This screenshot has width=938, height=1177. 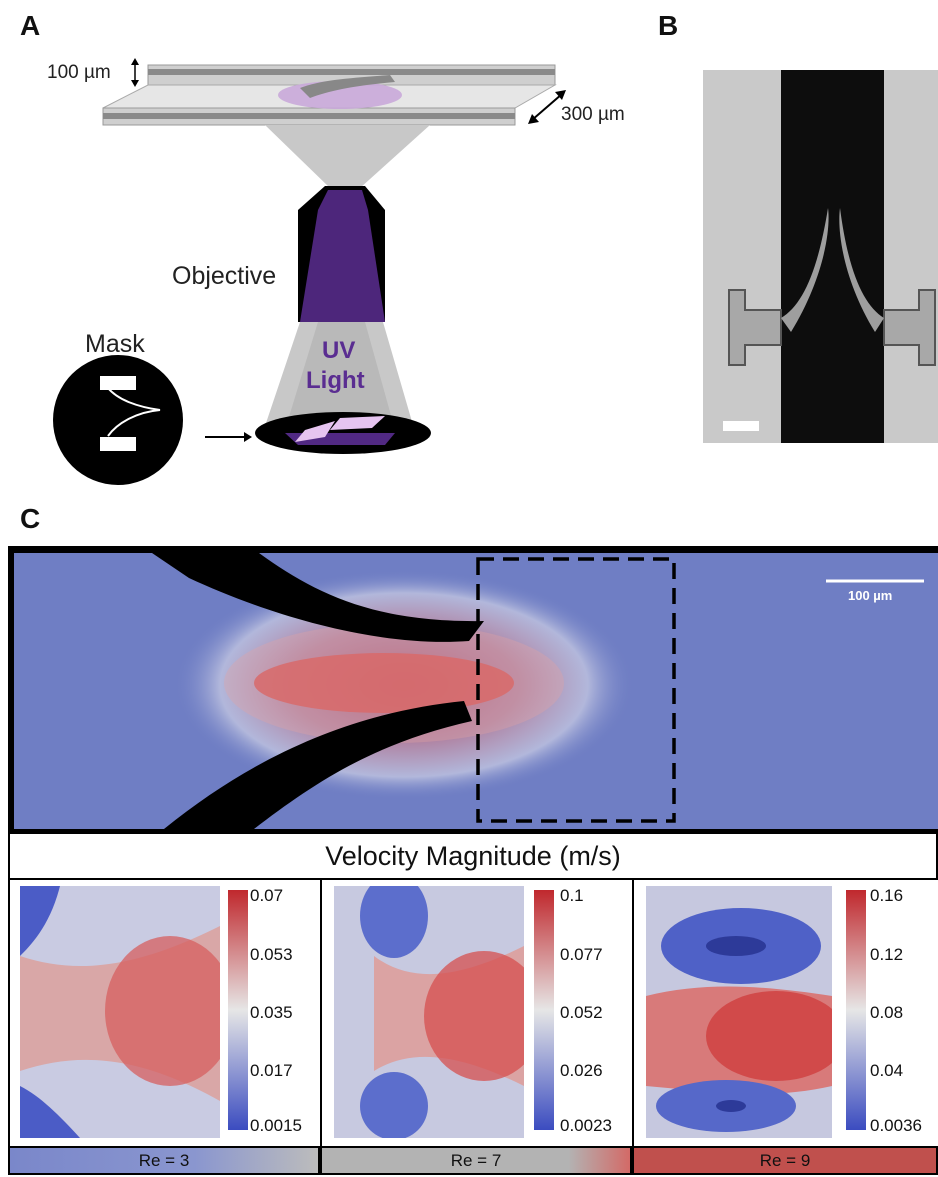 What do you see at coordinates (785, 1160) in the screenshot?
I see `re9-label: Re = 9` at bounding box center [785, 1160].